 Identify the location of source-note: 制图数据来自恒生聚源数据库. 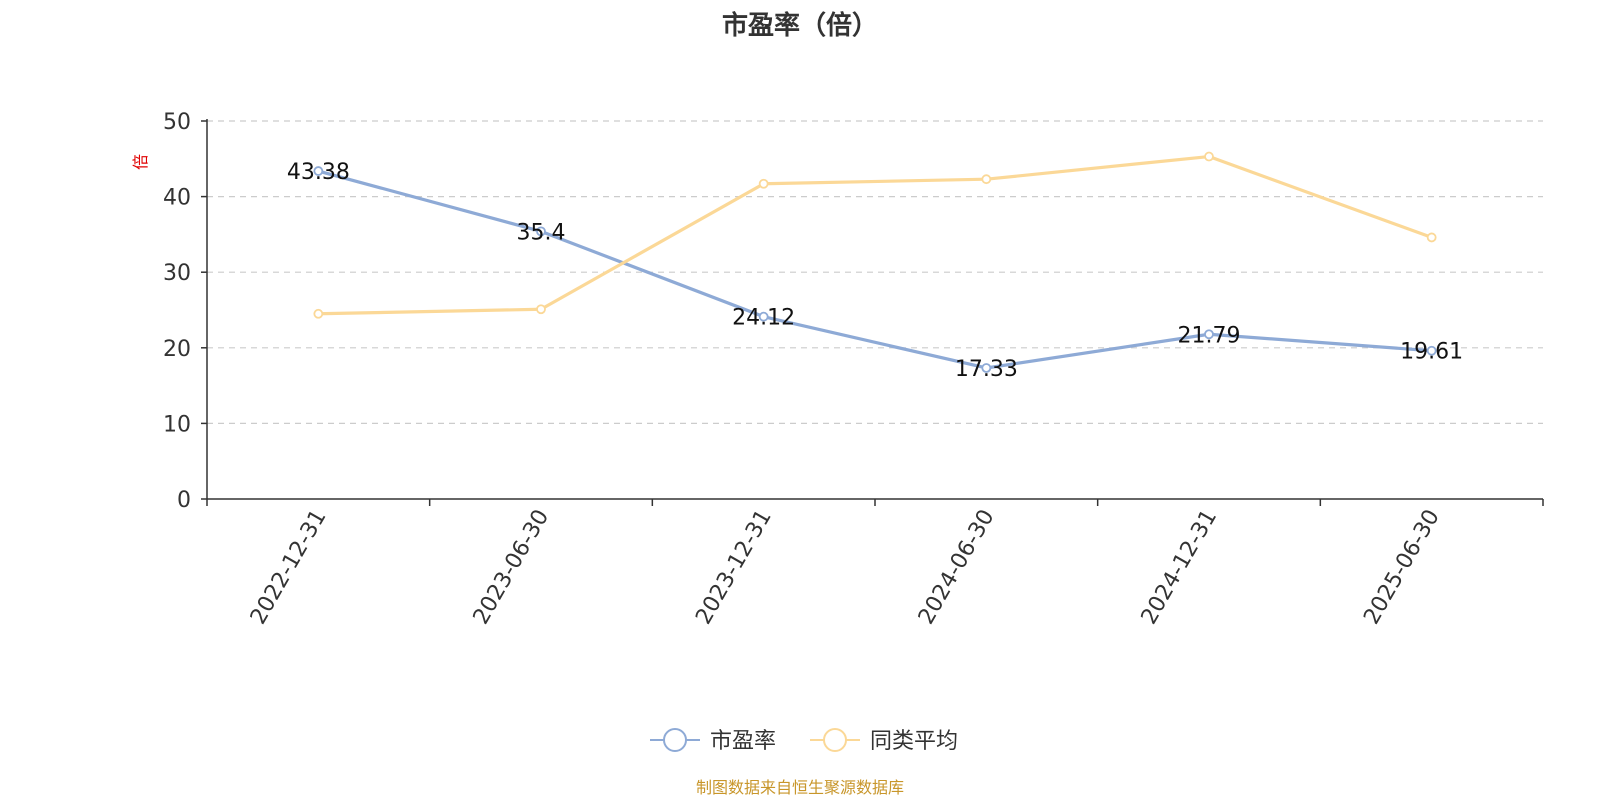
(800, 787).